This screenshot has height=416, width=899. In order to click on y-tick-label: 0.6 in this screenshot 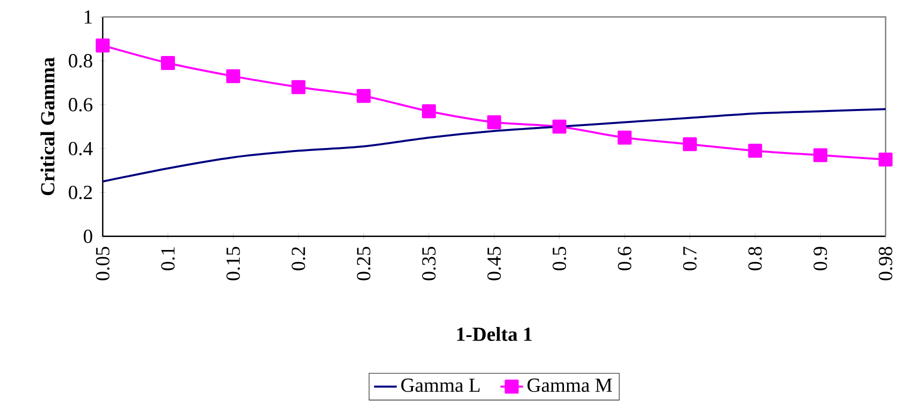, I will do `click(80, 105)`.